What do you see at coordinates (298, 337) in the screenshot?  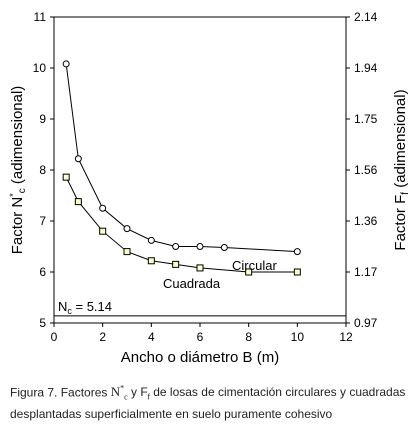 I see `x-tick-label: 10` at bounding box center [298, 337].